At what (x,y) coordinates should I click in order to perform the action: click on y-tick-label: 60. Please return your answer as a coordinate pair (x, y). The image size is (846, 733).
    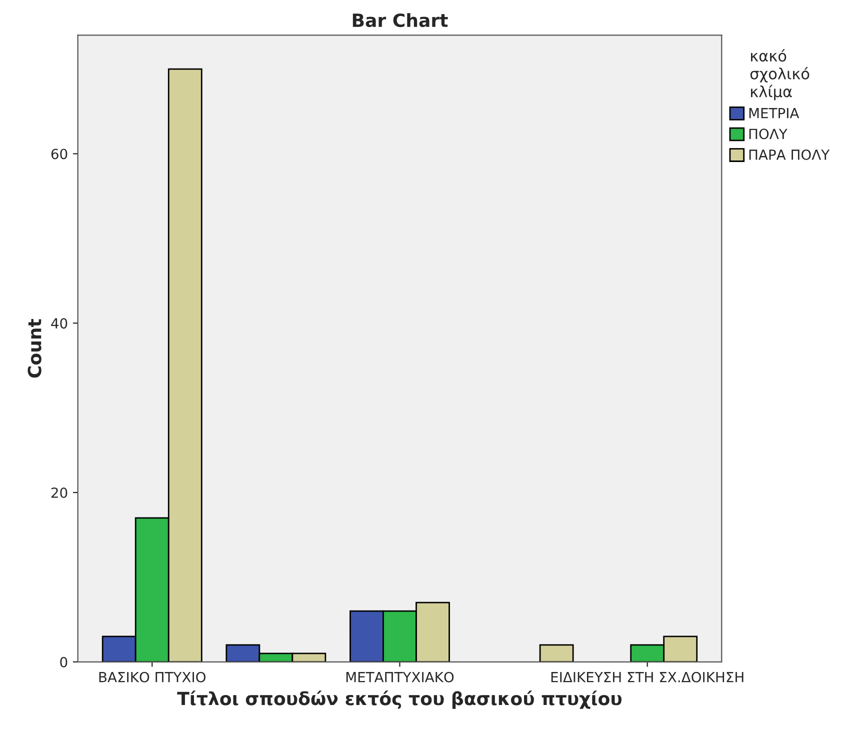
    Looking at the image, I should click on (59, 154).